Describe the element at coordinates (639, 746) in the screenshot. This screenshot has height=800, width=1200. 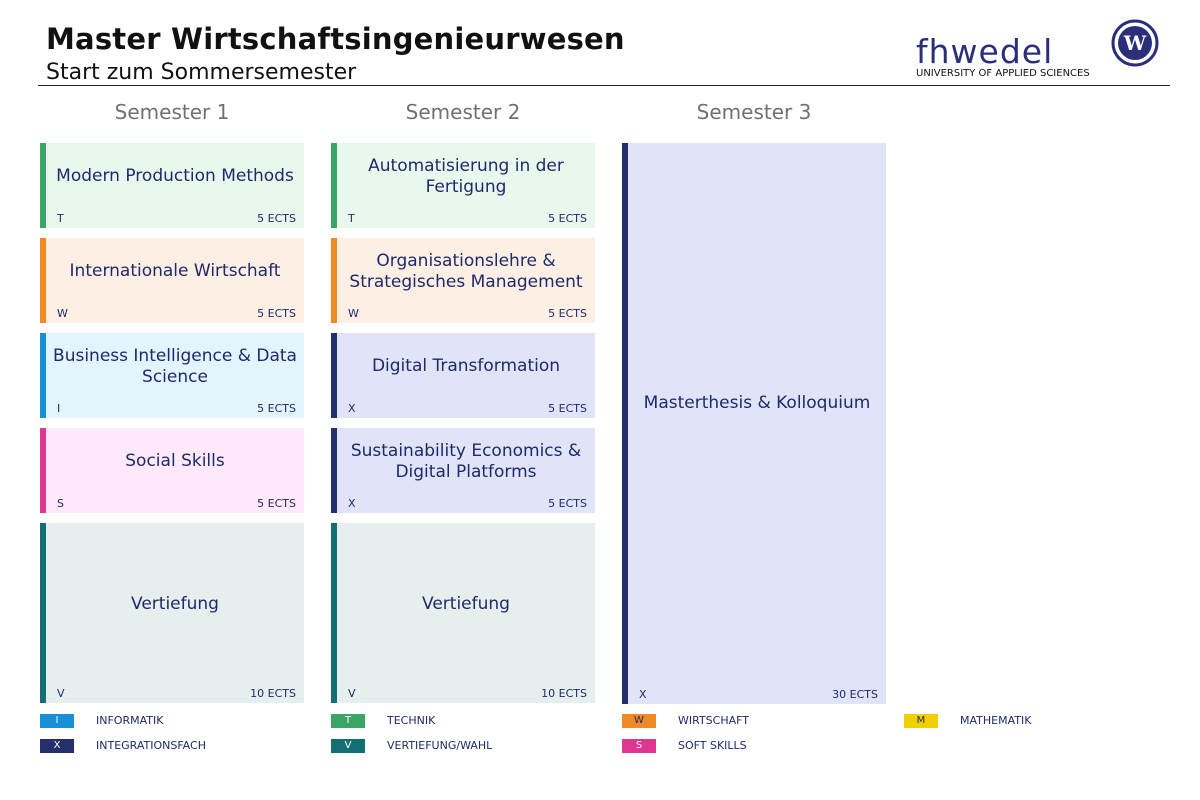
I see `legend-swatch: S` at that location.